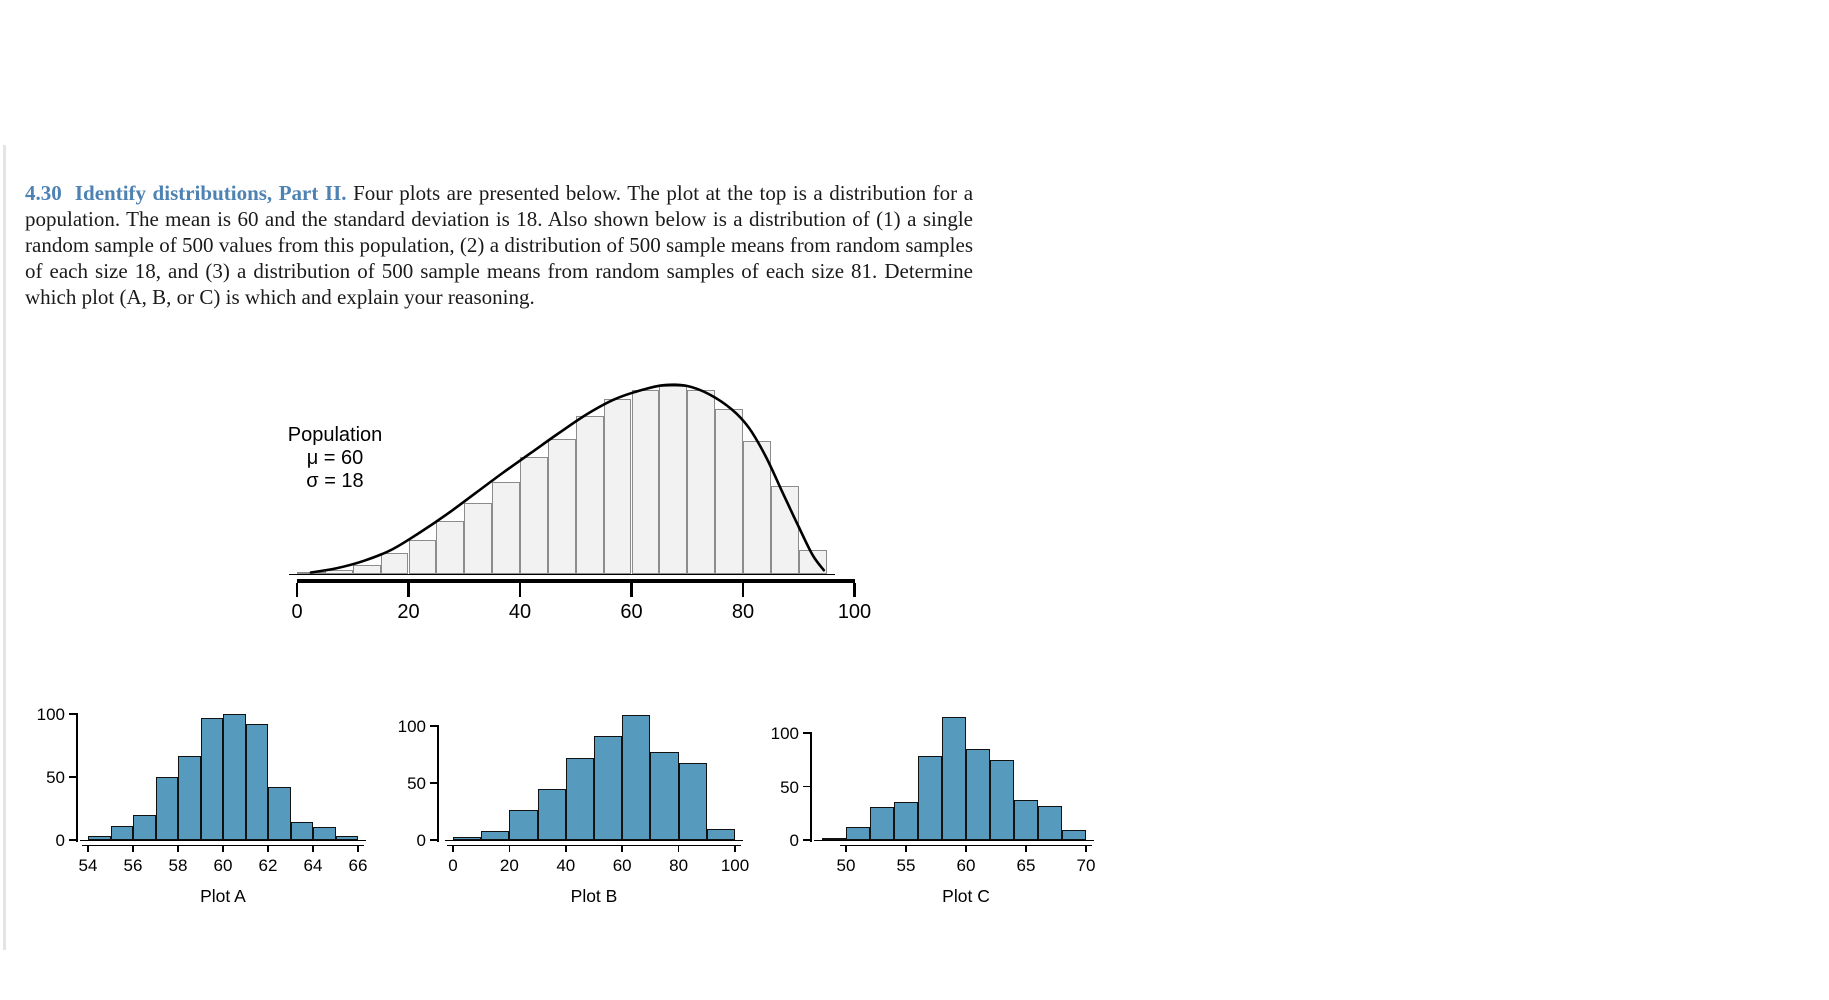 The image size is (1829, 1000). I want to click on plot-c-zero-line, so click(954, 840).